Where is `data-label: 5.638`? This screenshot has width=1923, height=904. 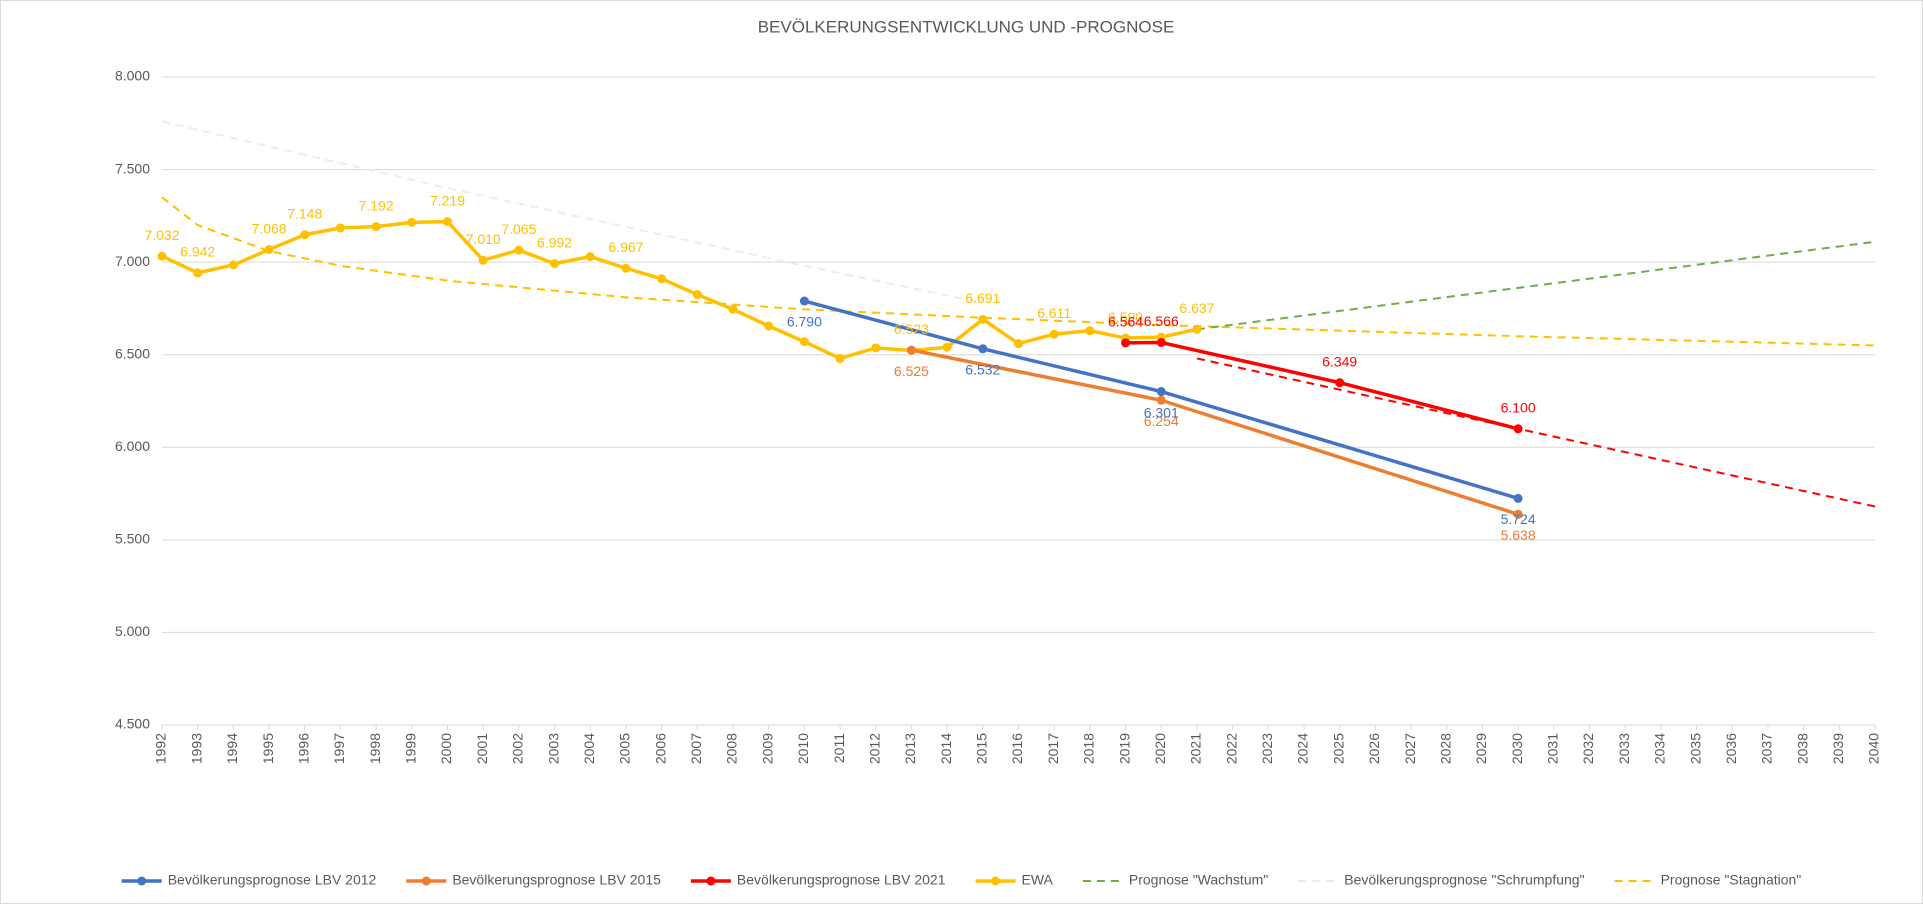
data-label: 5.638 is located at coordinates (1518, 535).